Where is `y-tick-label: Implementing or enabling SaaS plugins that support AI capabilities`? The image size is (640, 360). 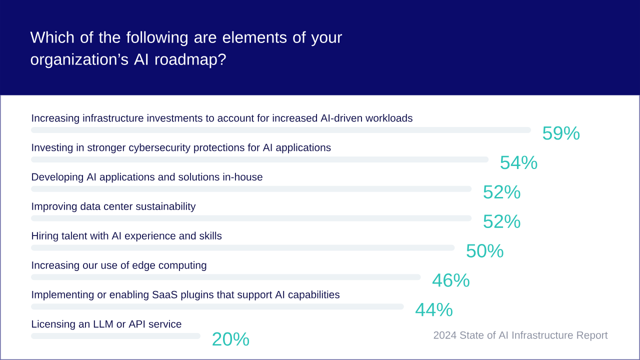
y-tick-label: Implementing or enabling SaaS plugins that support AI capabilities is located at coordinates (186, 295).